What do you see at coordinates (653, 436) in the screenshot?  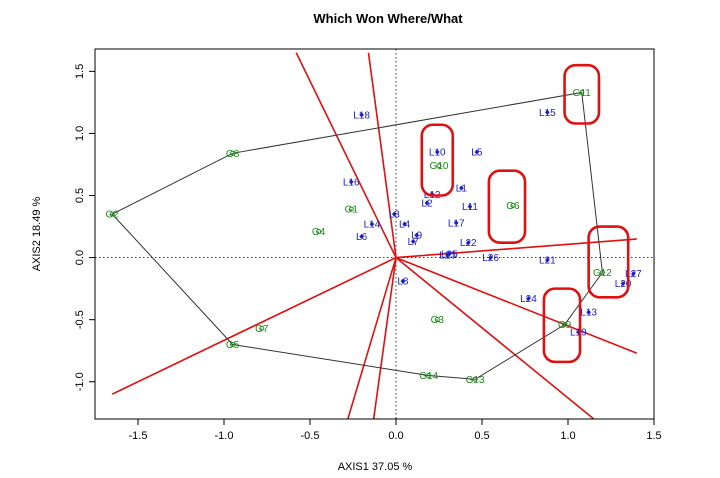 I see `x-tick-label: 1.5` at bounding box center [653, 436].